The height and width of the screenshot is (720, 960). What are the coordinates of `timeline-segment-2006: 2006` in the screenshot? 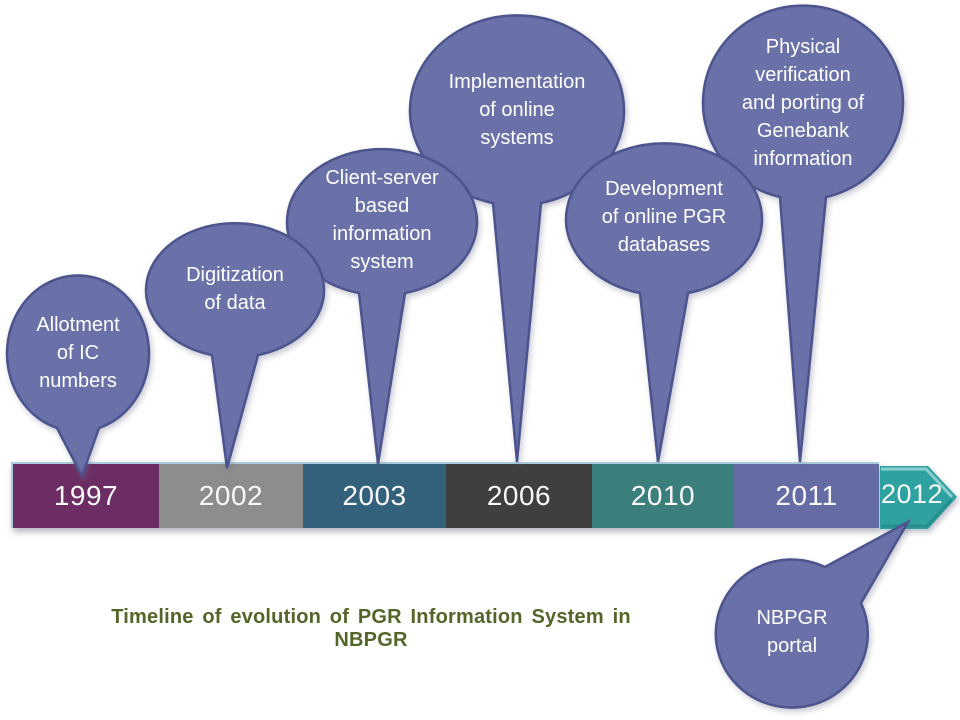 It's located at (519, 496).